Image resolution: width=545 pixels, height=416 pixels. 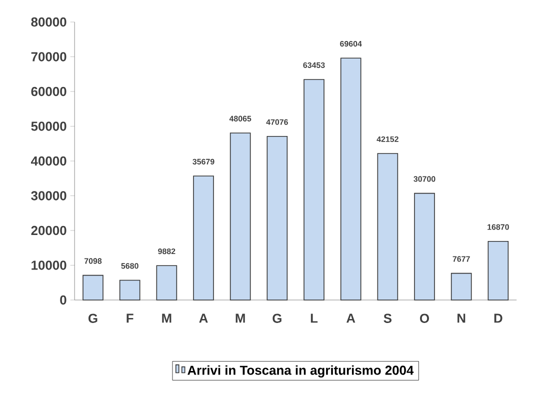 I want to click on x-tick-label: L, so click(x=314, y=318).